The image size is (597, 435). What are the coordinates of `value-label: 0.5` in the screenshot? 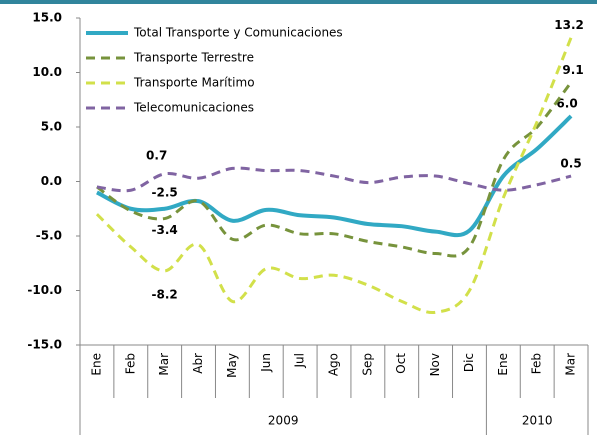 It's located at (570, 164).